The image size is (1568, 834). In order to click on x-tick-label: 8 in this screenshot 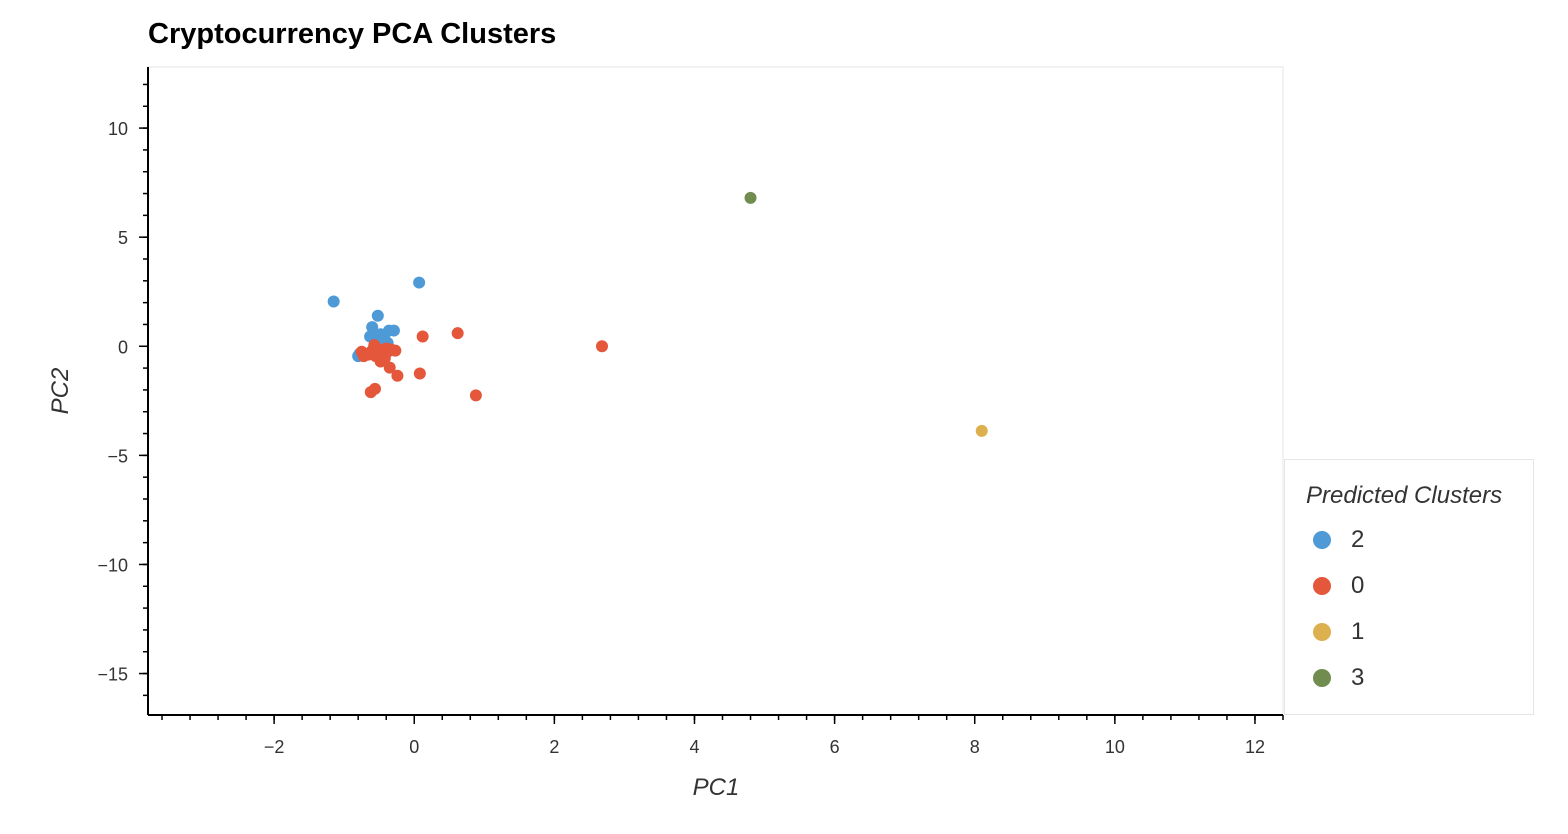, I will do `click(975, 747)`.